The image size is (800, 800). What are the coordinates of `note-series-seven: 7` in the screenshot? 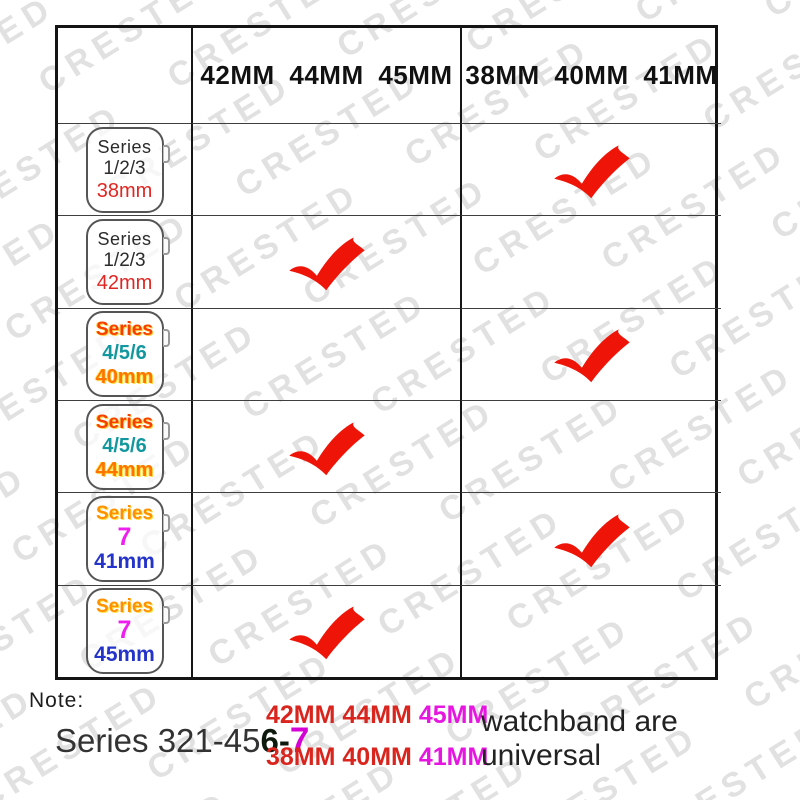 It's located at (299, 740).